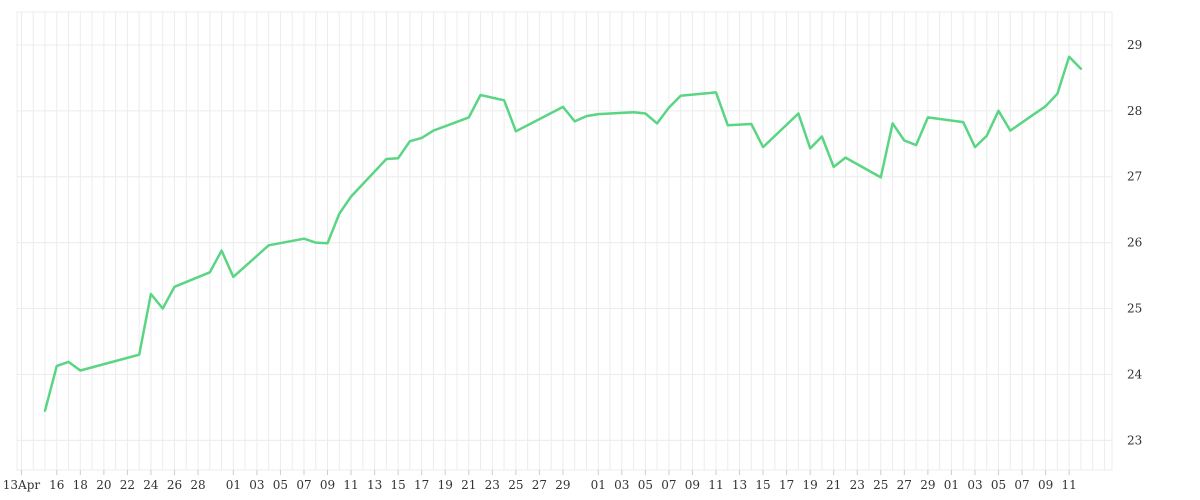 The width and height of the screenshot is (1200, 500). Describe the element at coordinates (151, 485) in the screenshot. I see `x-tick-label: 24` at that location.